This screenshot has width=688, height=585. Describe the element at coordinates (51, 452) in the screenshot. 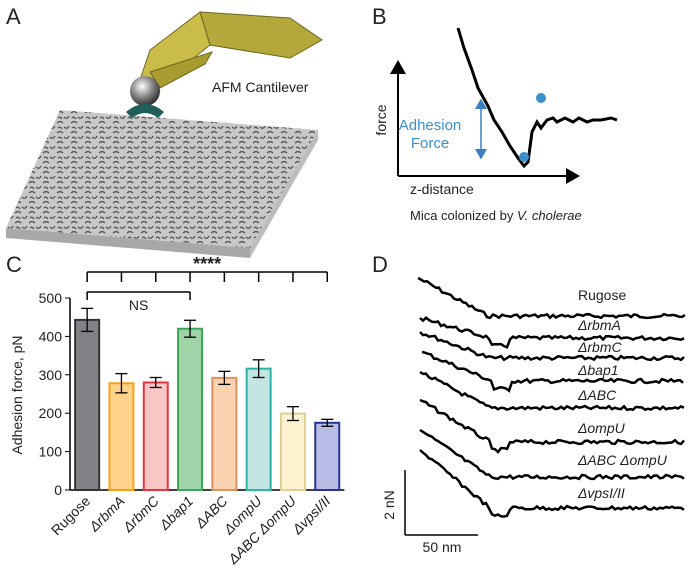

I see `y-tick-label: 100` at that location.